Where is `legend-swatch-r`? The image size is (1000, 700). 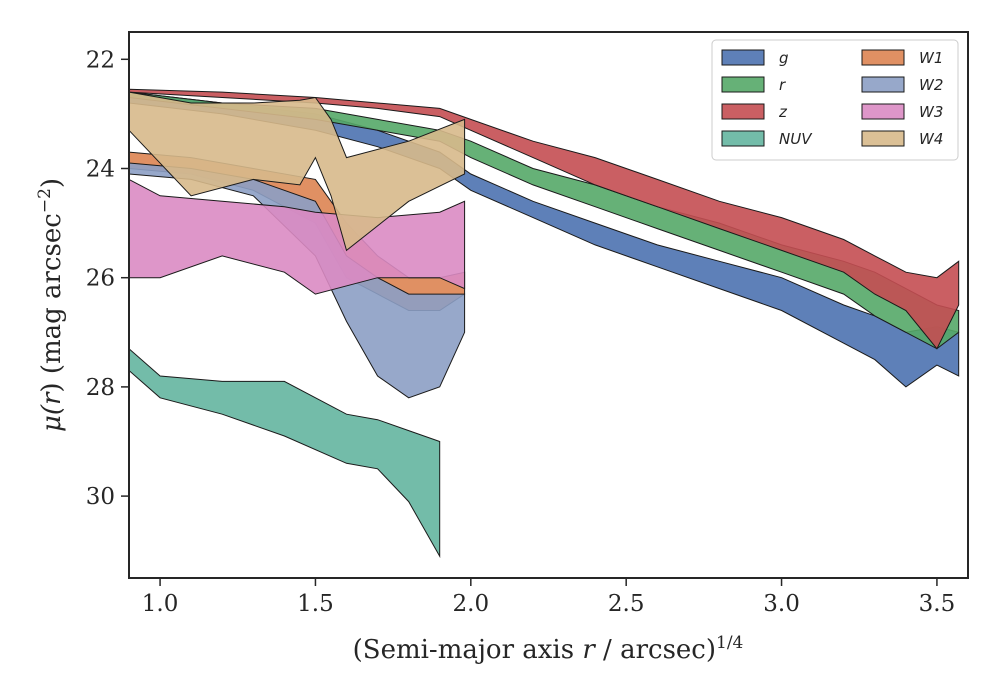
legend-swatch-r is located at coordinates (743, 84).